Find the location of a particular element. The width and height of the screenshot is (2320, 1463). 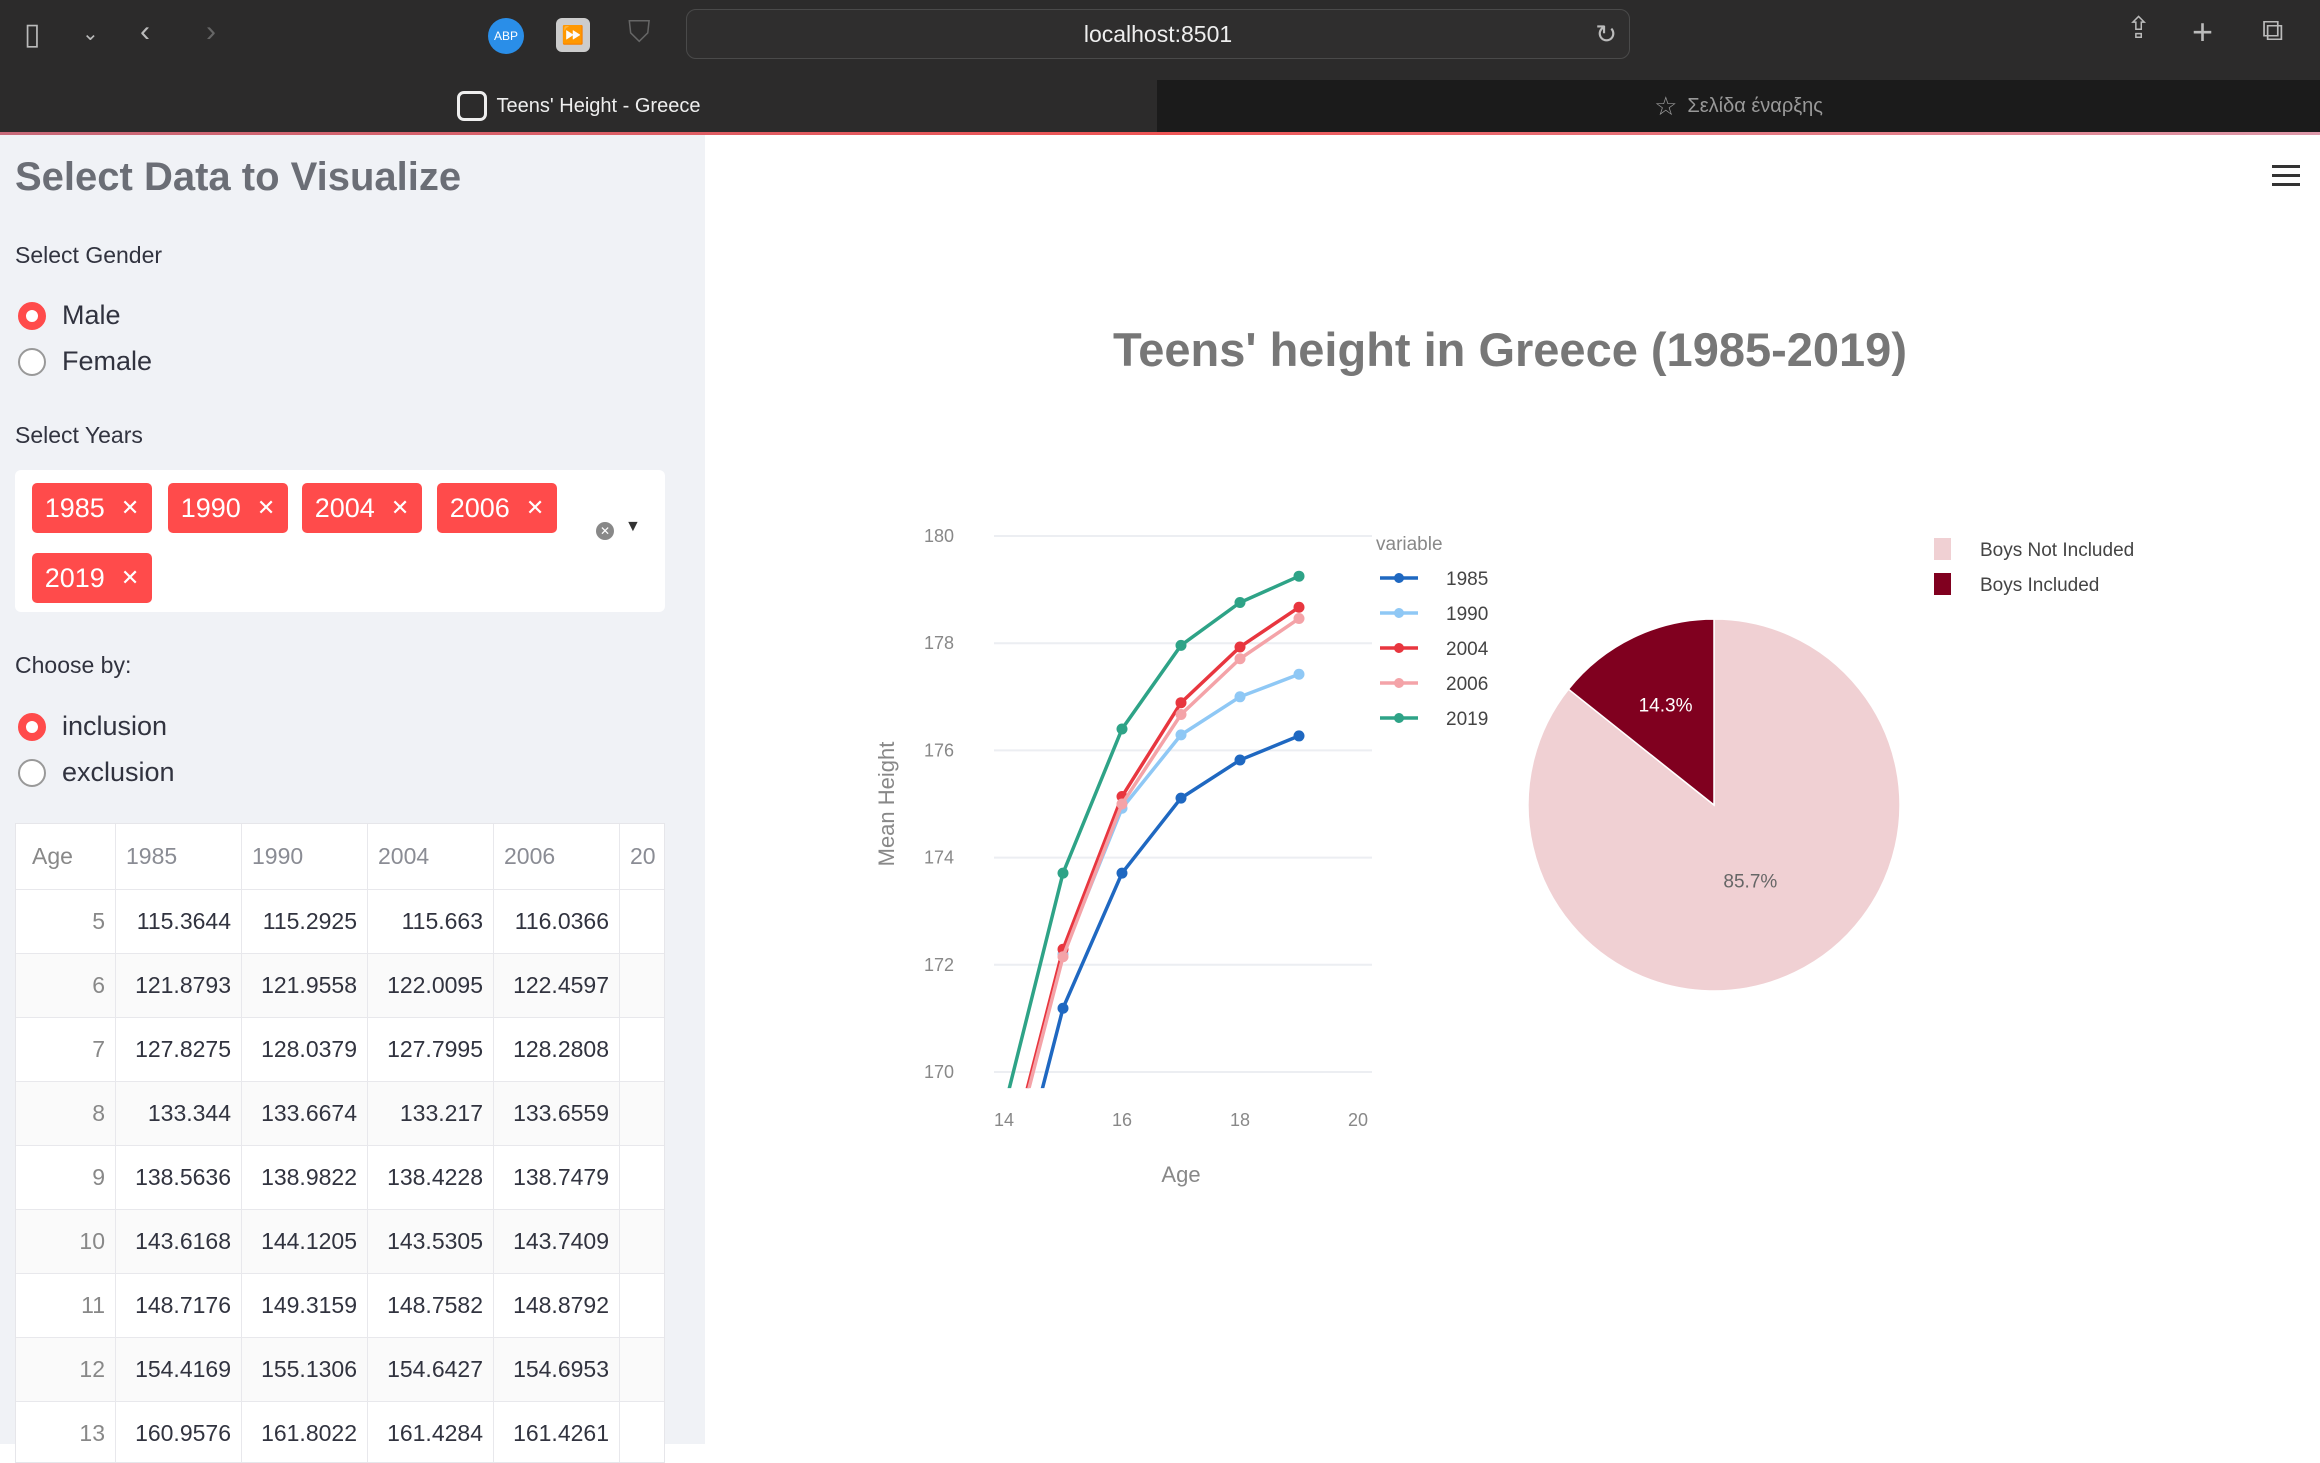

reload-icon: ↻ is located at coordinates (1606, 33).